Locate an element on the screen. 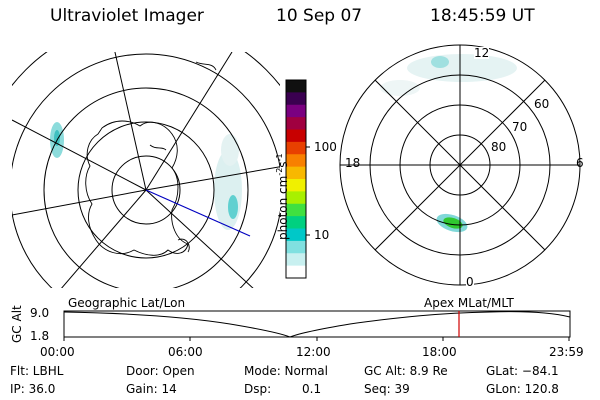 Image resolution: width=600 pixels, height=400 pixels. xtick-2359: 23:59 is located at coordinates (566, 352).